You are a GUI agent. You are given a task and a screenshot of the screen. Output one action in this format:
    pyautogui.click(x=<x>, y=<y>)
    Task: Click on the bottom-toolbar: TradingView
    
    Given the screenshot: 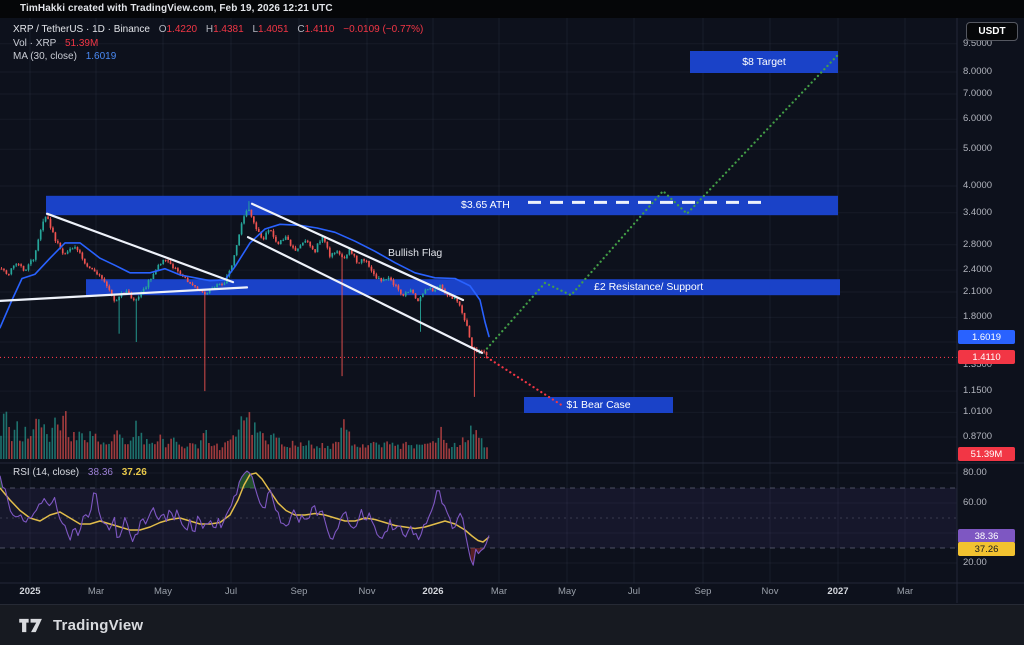 What is the action you would take?
    pyautogui.click(x=512, y=624)
    